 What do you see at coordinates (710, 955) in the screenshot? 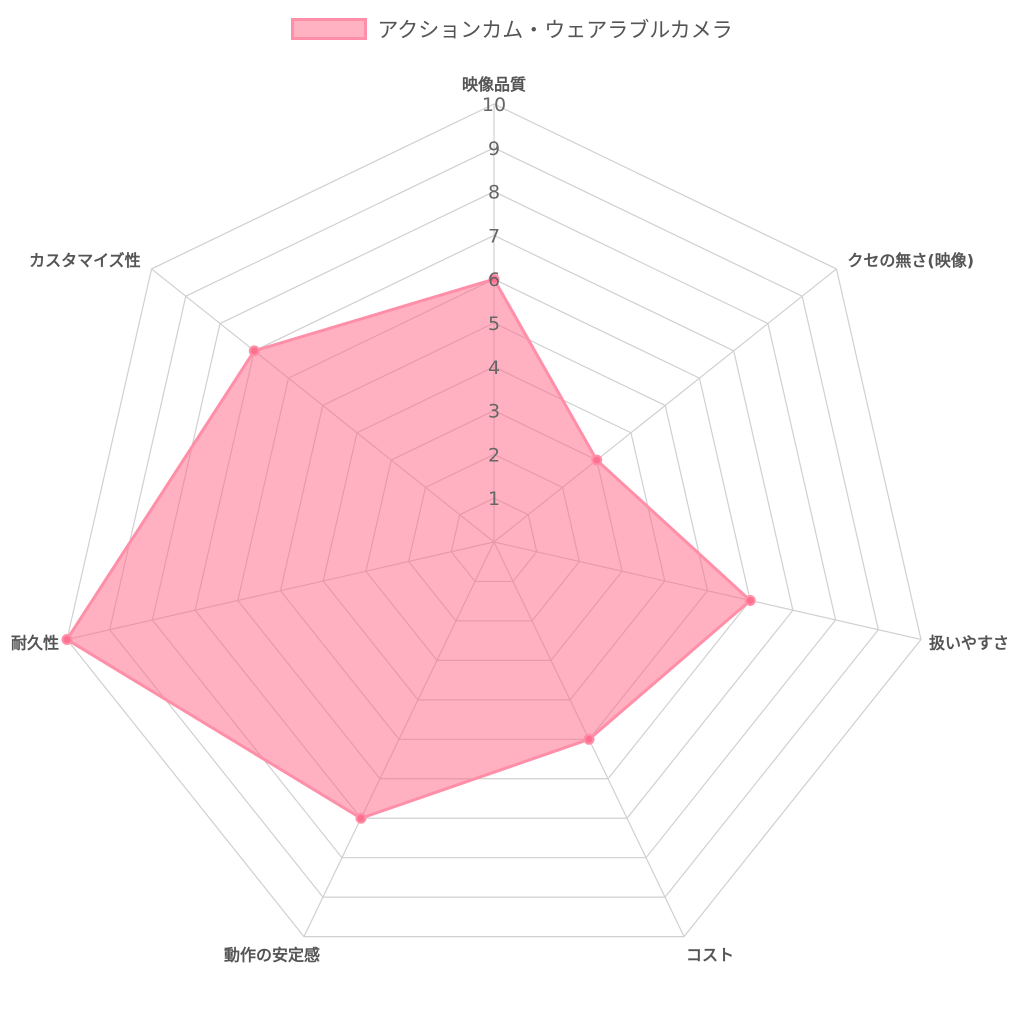
I see `axis-label-4: コスト` at bounding box center [710, 955].